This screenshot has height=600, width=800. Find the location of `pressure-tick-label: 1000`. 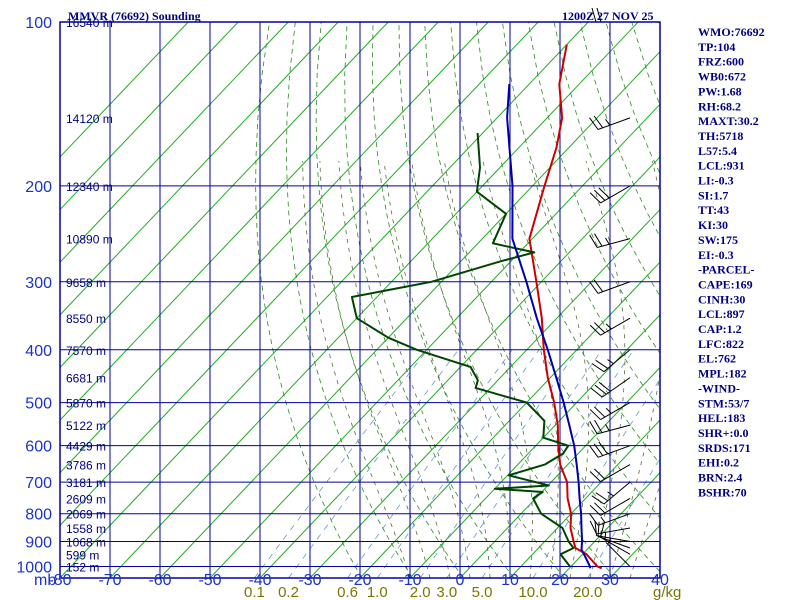

pressure-tick-label: 1000 is located at coordinates (34, 567).